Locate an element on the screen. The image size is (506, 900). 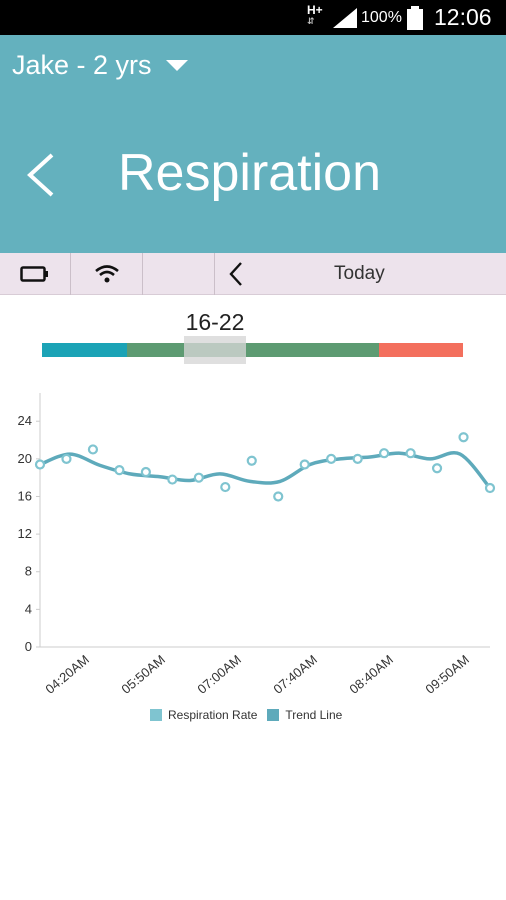
x-tick-label: 07:40AM is located at coordinates (295, 674).